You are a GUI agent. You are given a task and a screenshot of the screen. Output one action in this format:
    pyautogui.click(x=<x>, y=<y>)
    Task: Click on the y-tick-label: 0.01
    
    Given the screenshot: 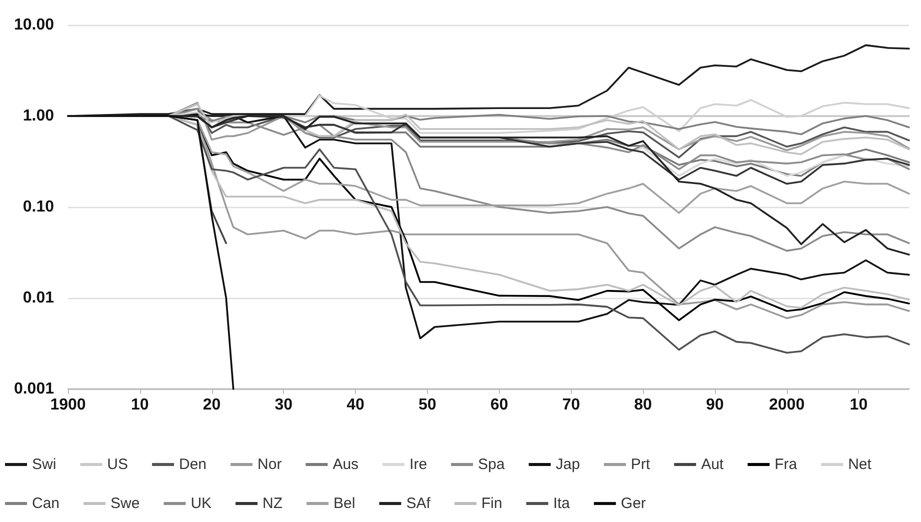 What is the action you would take?
    pyautogui.click(x=38, y=298)
    